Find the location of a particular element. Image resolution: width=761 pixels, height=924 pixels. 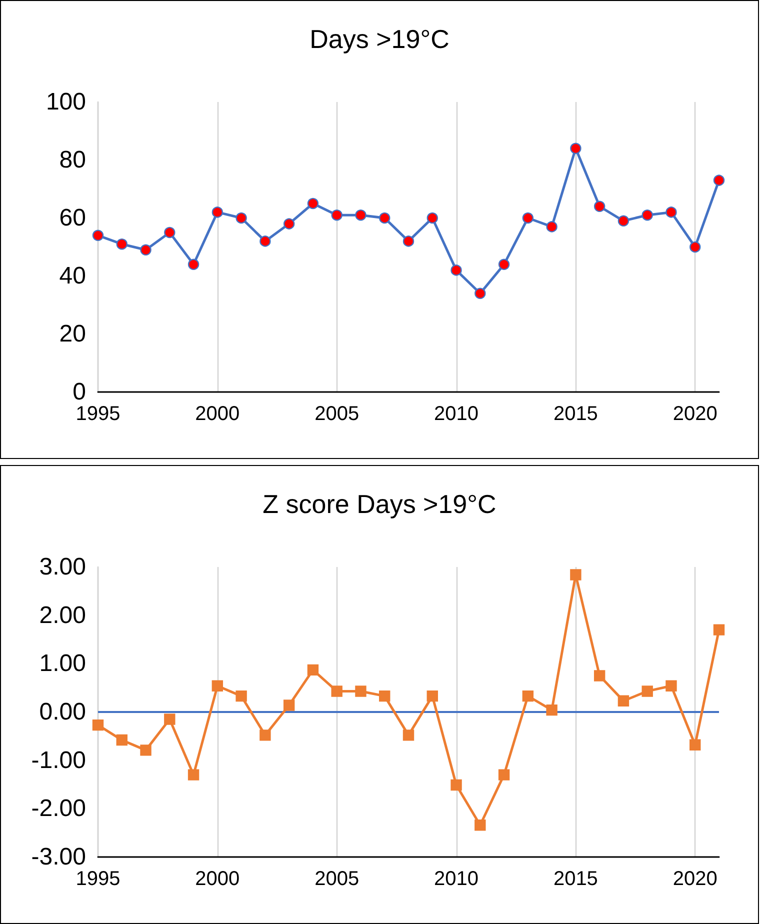

y-tick-label: 100 is located at coordinates (66, 102).